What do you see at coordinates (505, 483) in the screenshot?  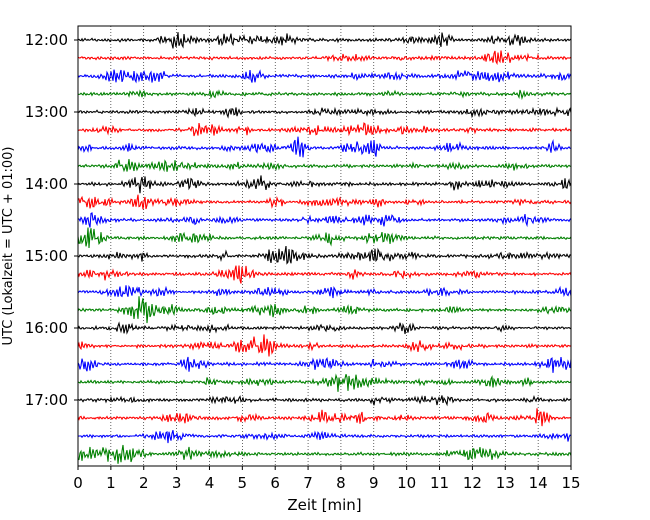 I see `x-tick-label: 13` at bounding box center [505, 483].